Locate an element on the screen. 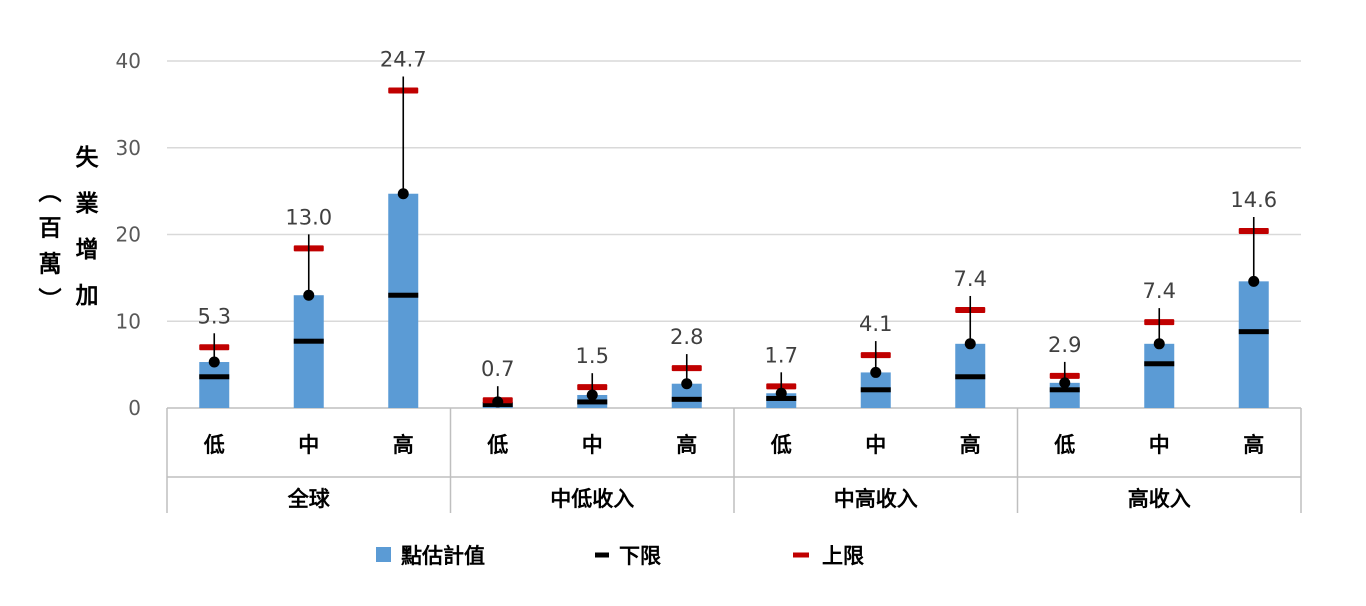 The image size is (1366, 606). data-label: 1.5 is located at coordinates (592, 356).